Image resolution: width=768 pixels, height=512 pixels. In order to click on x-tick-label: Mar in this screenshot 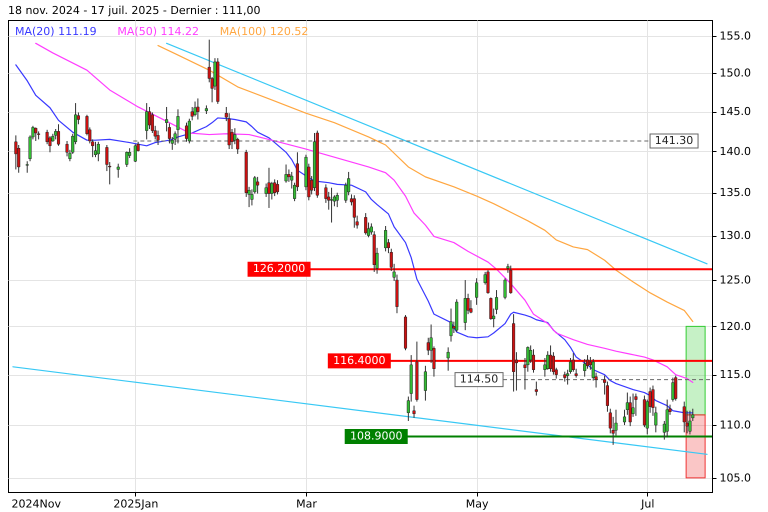, I will do `click(307, 504)`.